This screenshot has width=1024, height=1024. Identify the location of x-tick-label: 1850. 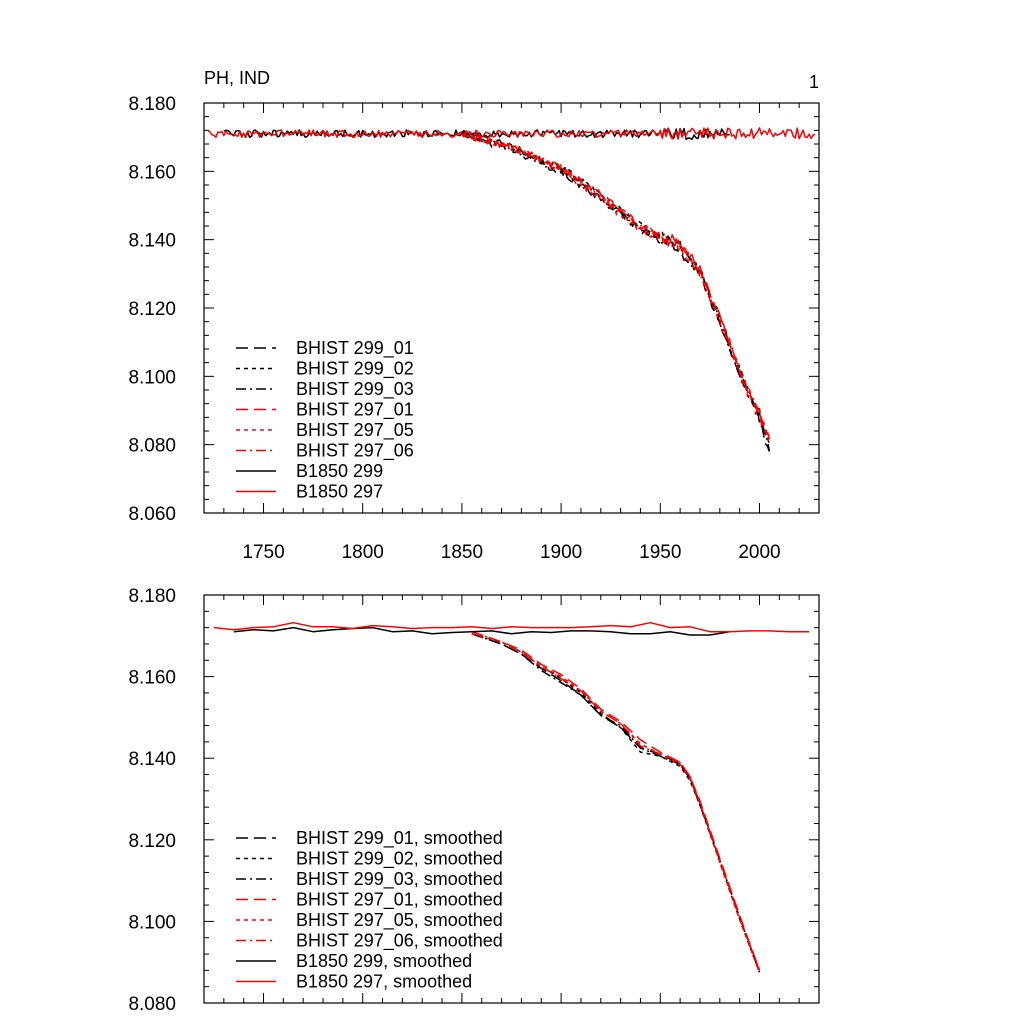
(462, 552).